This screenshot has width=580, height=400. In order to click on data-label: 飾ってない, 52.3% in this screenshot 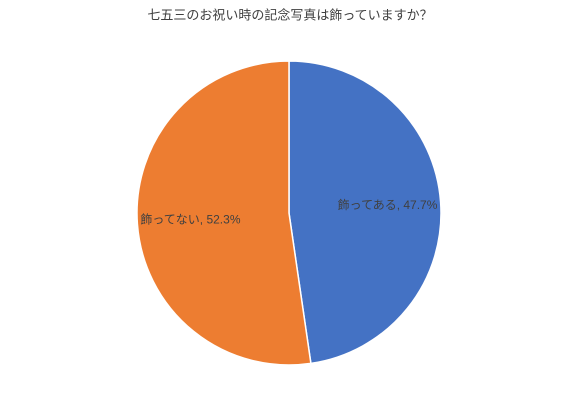, I will do `click(190, 219)`.